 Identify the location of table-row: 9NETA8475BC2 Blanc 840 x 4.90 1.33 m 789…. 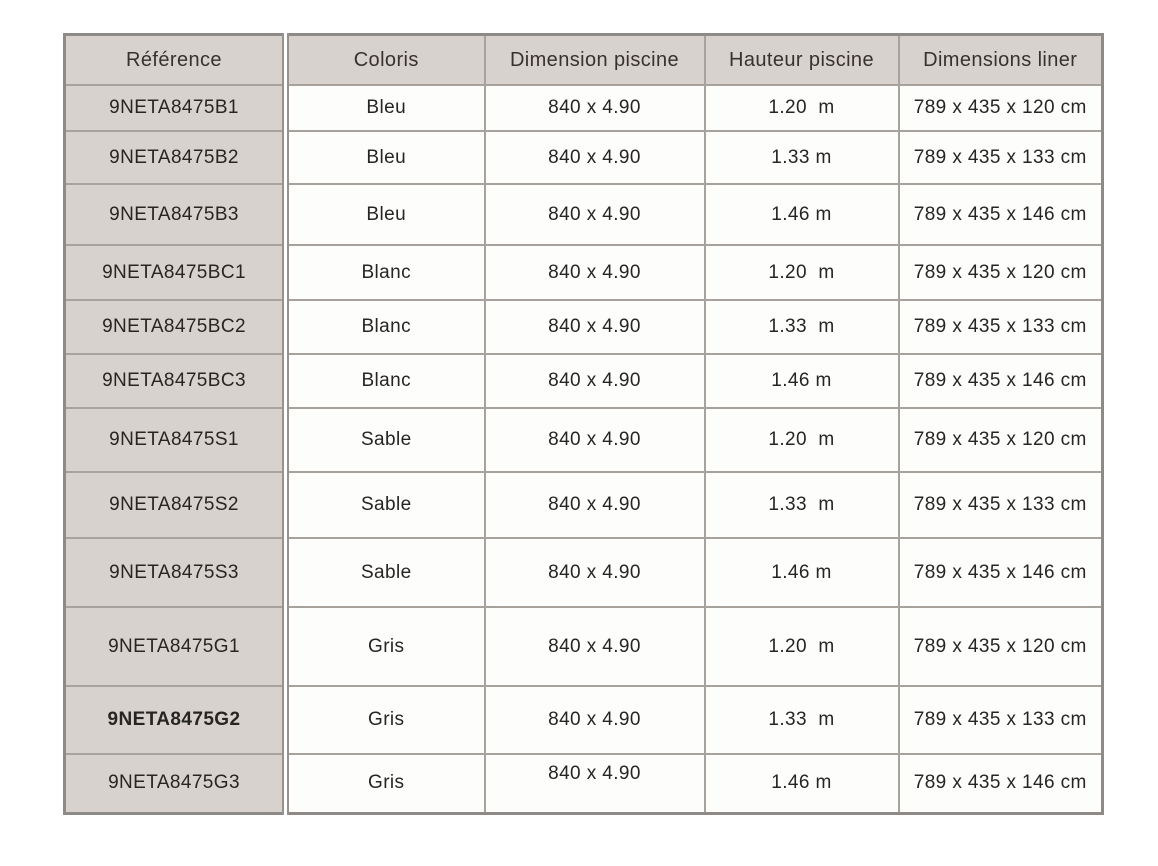
(583, 327).